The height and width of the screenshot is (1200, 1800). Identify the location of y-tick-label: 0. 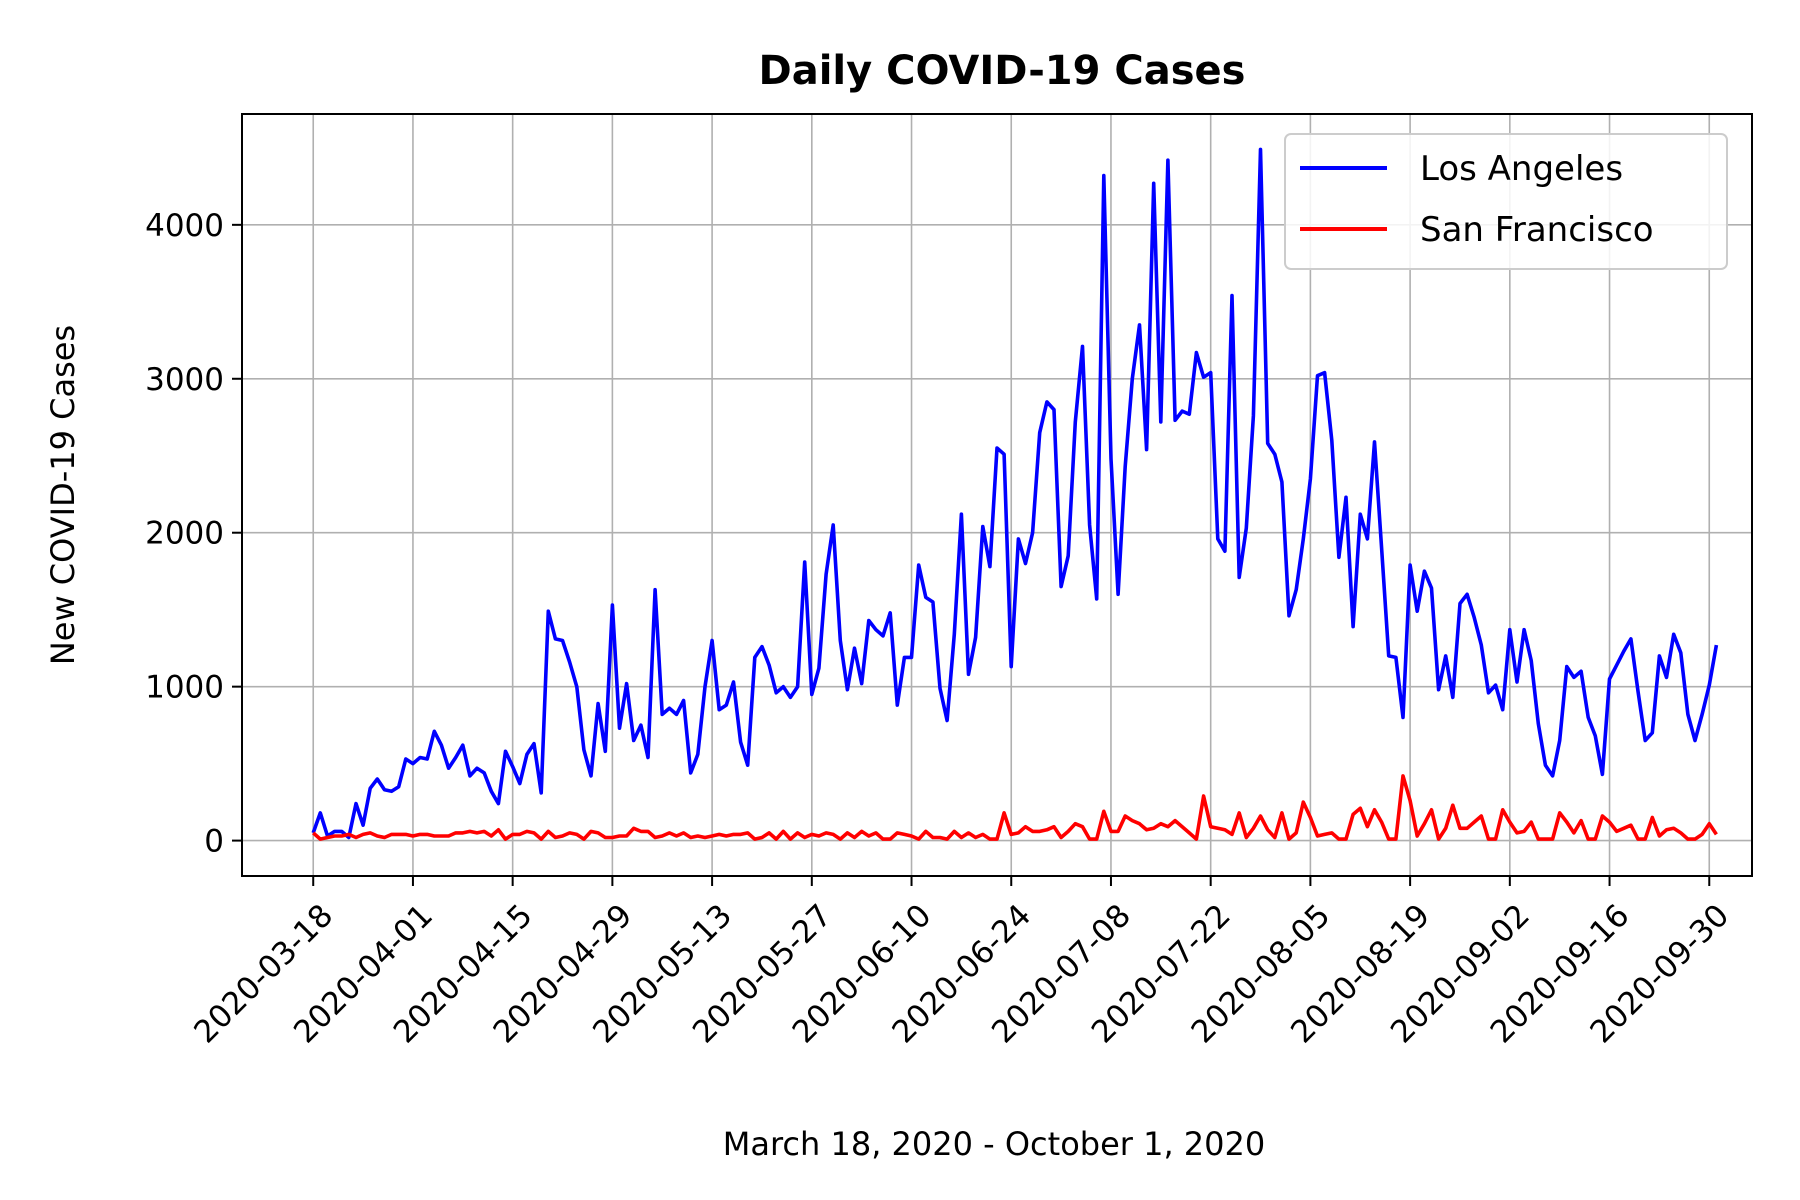
(214, 842).